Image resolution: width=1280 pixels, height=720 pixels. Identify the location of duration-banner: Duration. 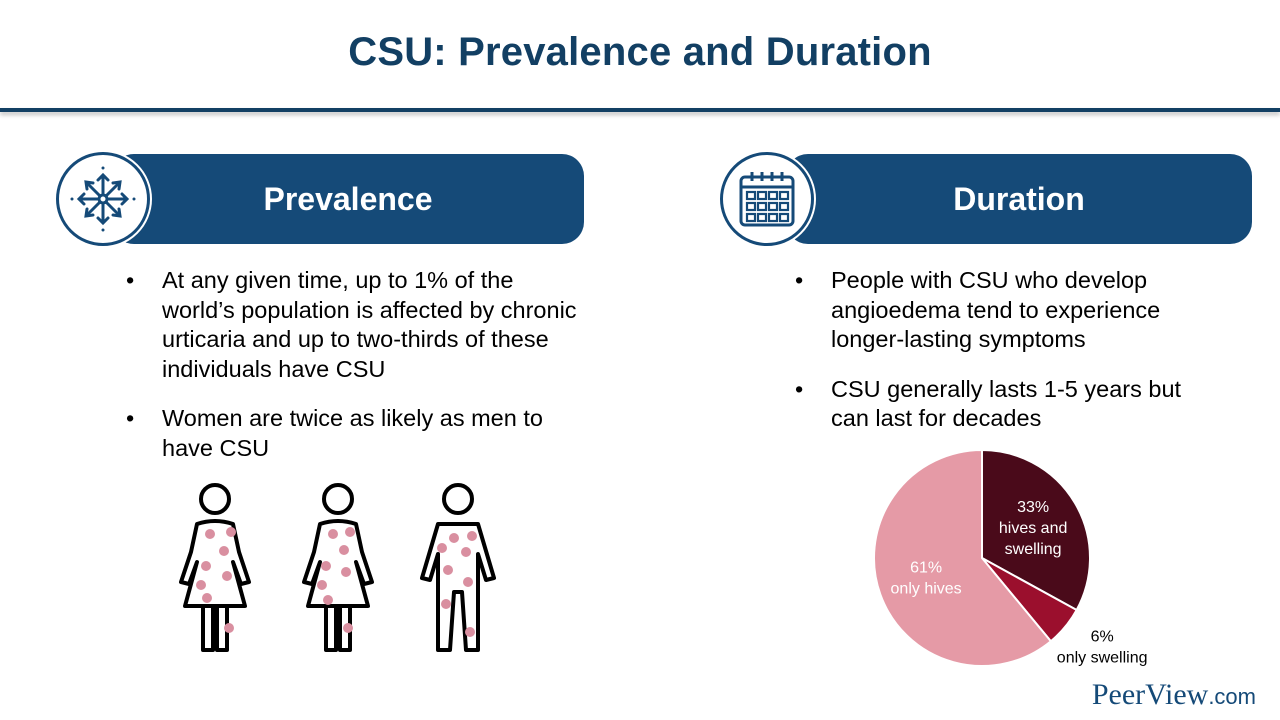
(1019, 199).